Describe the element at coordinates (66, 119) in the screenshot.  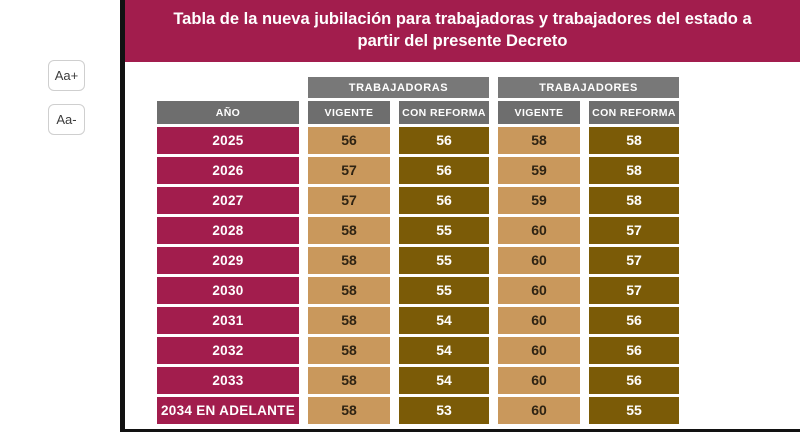
I see `font-decrease-button: Aa-` at that location.